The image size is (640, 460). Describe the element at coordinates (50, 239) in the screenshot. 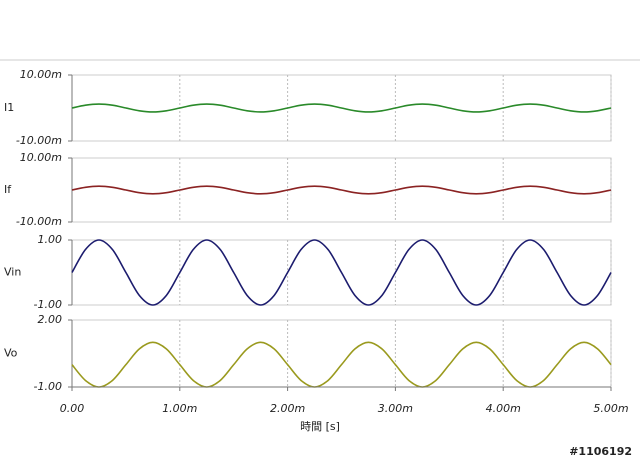

I see `y-tick-label: 1.00` at that location.